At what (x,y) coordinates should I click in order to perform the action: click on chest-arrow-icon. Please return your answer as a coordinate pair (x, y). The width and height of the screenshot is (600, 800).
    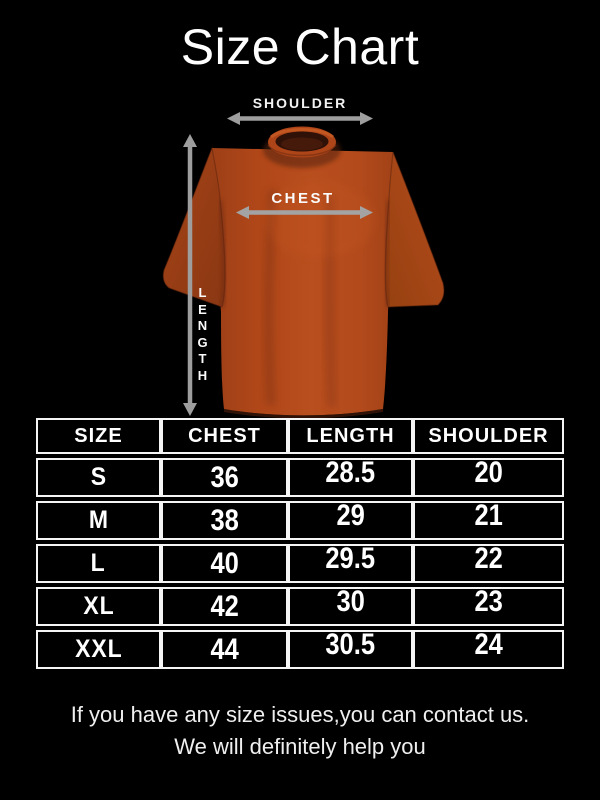
    Looking at the image, I should click on (304, 212).